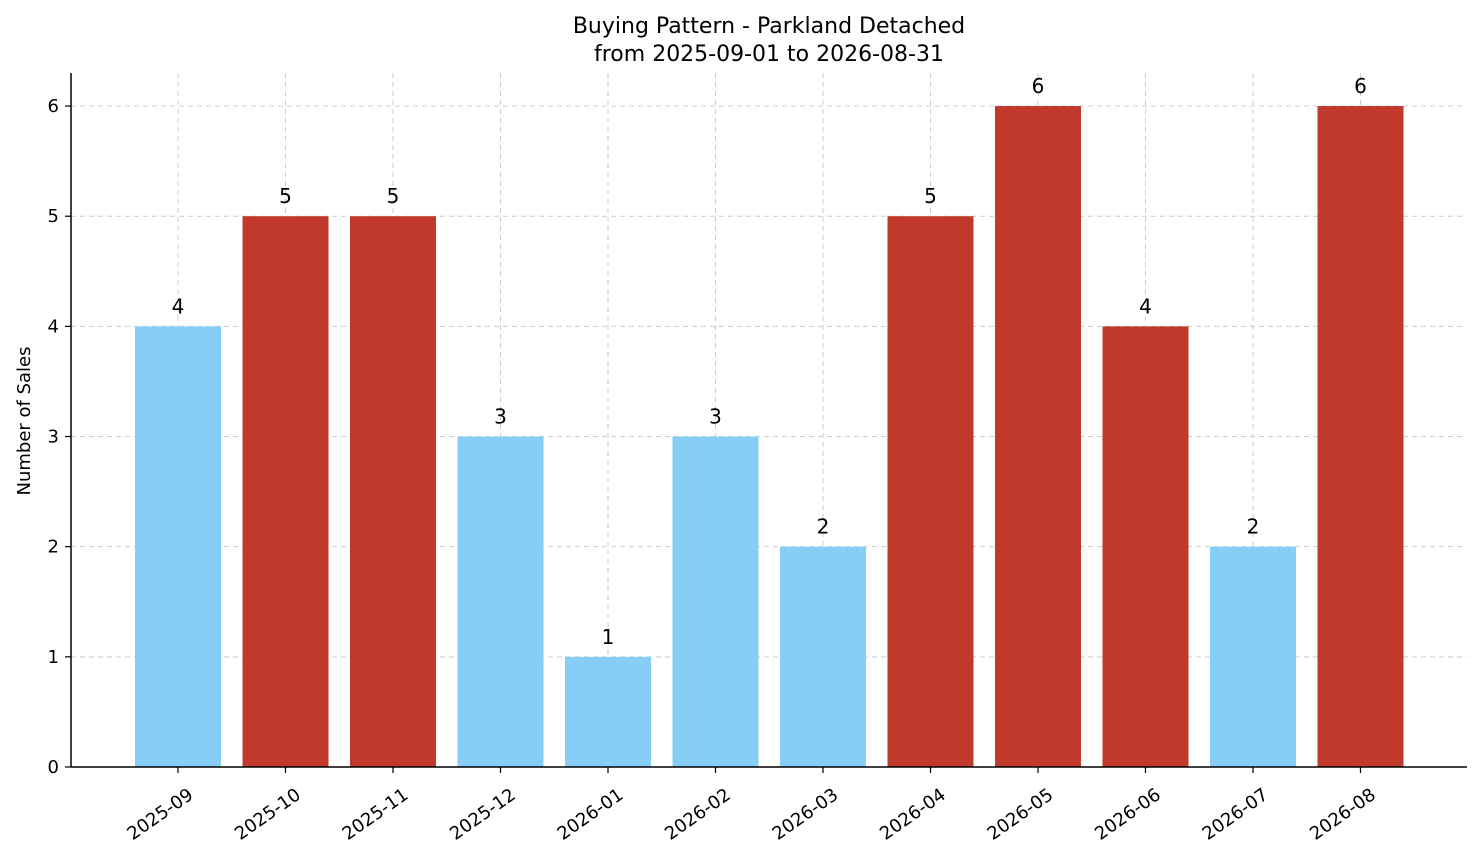  What do you see at coordinates (268, 814) in the screenshot?
I see `x-tick-label: 2025-10` at bounding box center [268, 814].